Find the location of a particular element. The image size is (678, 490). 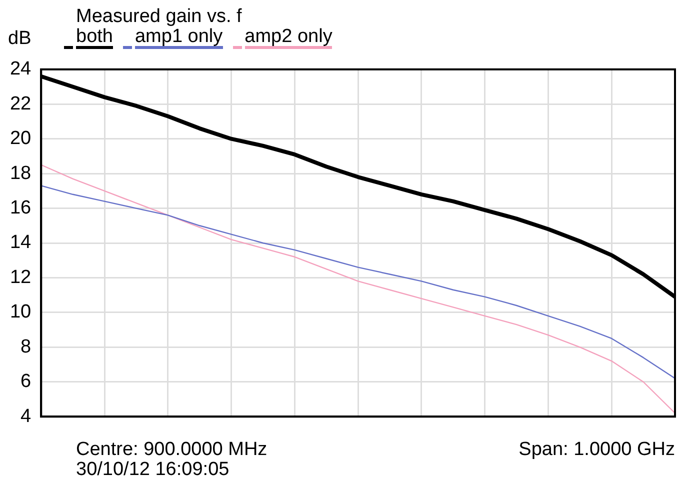

y-tick-label: 6 is located at coordinates (26, 381).